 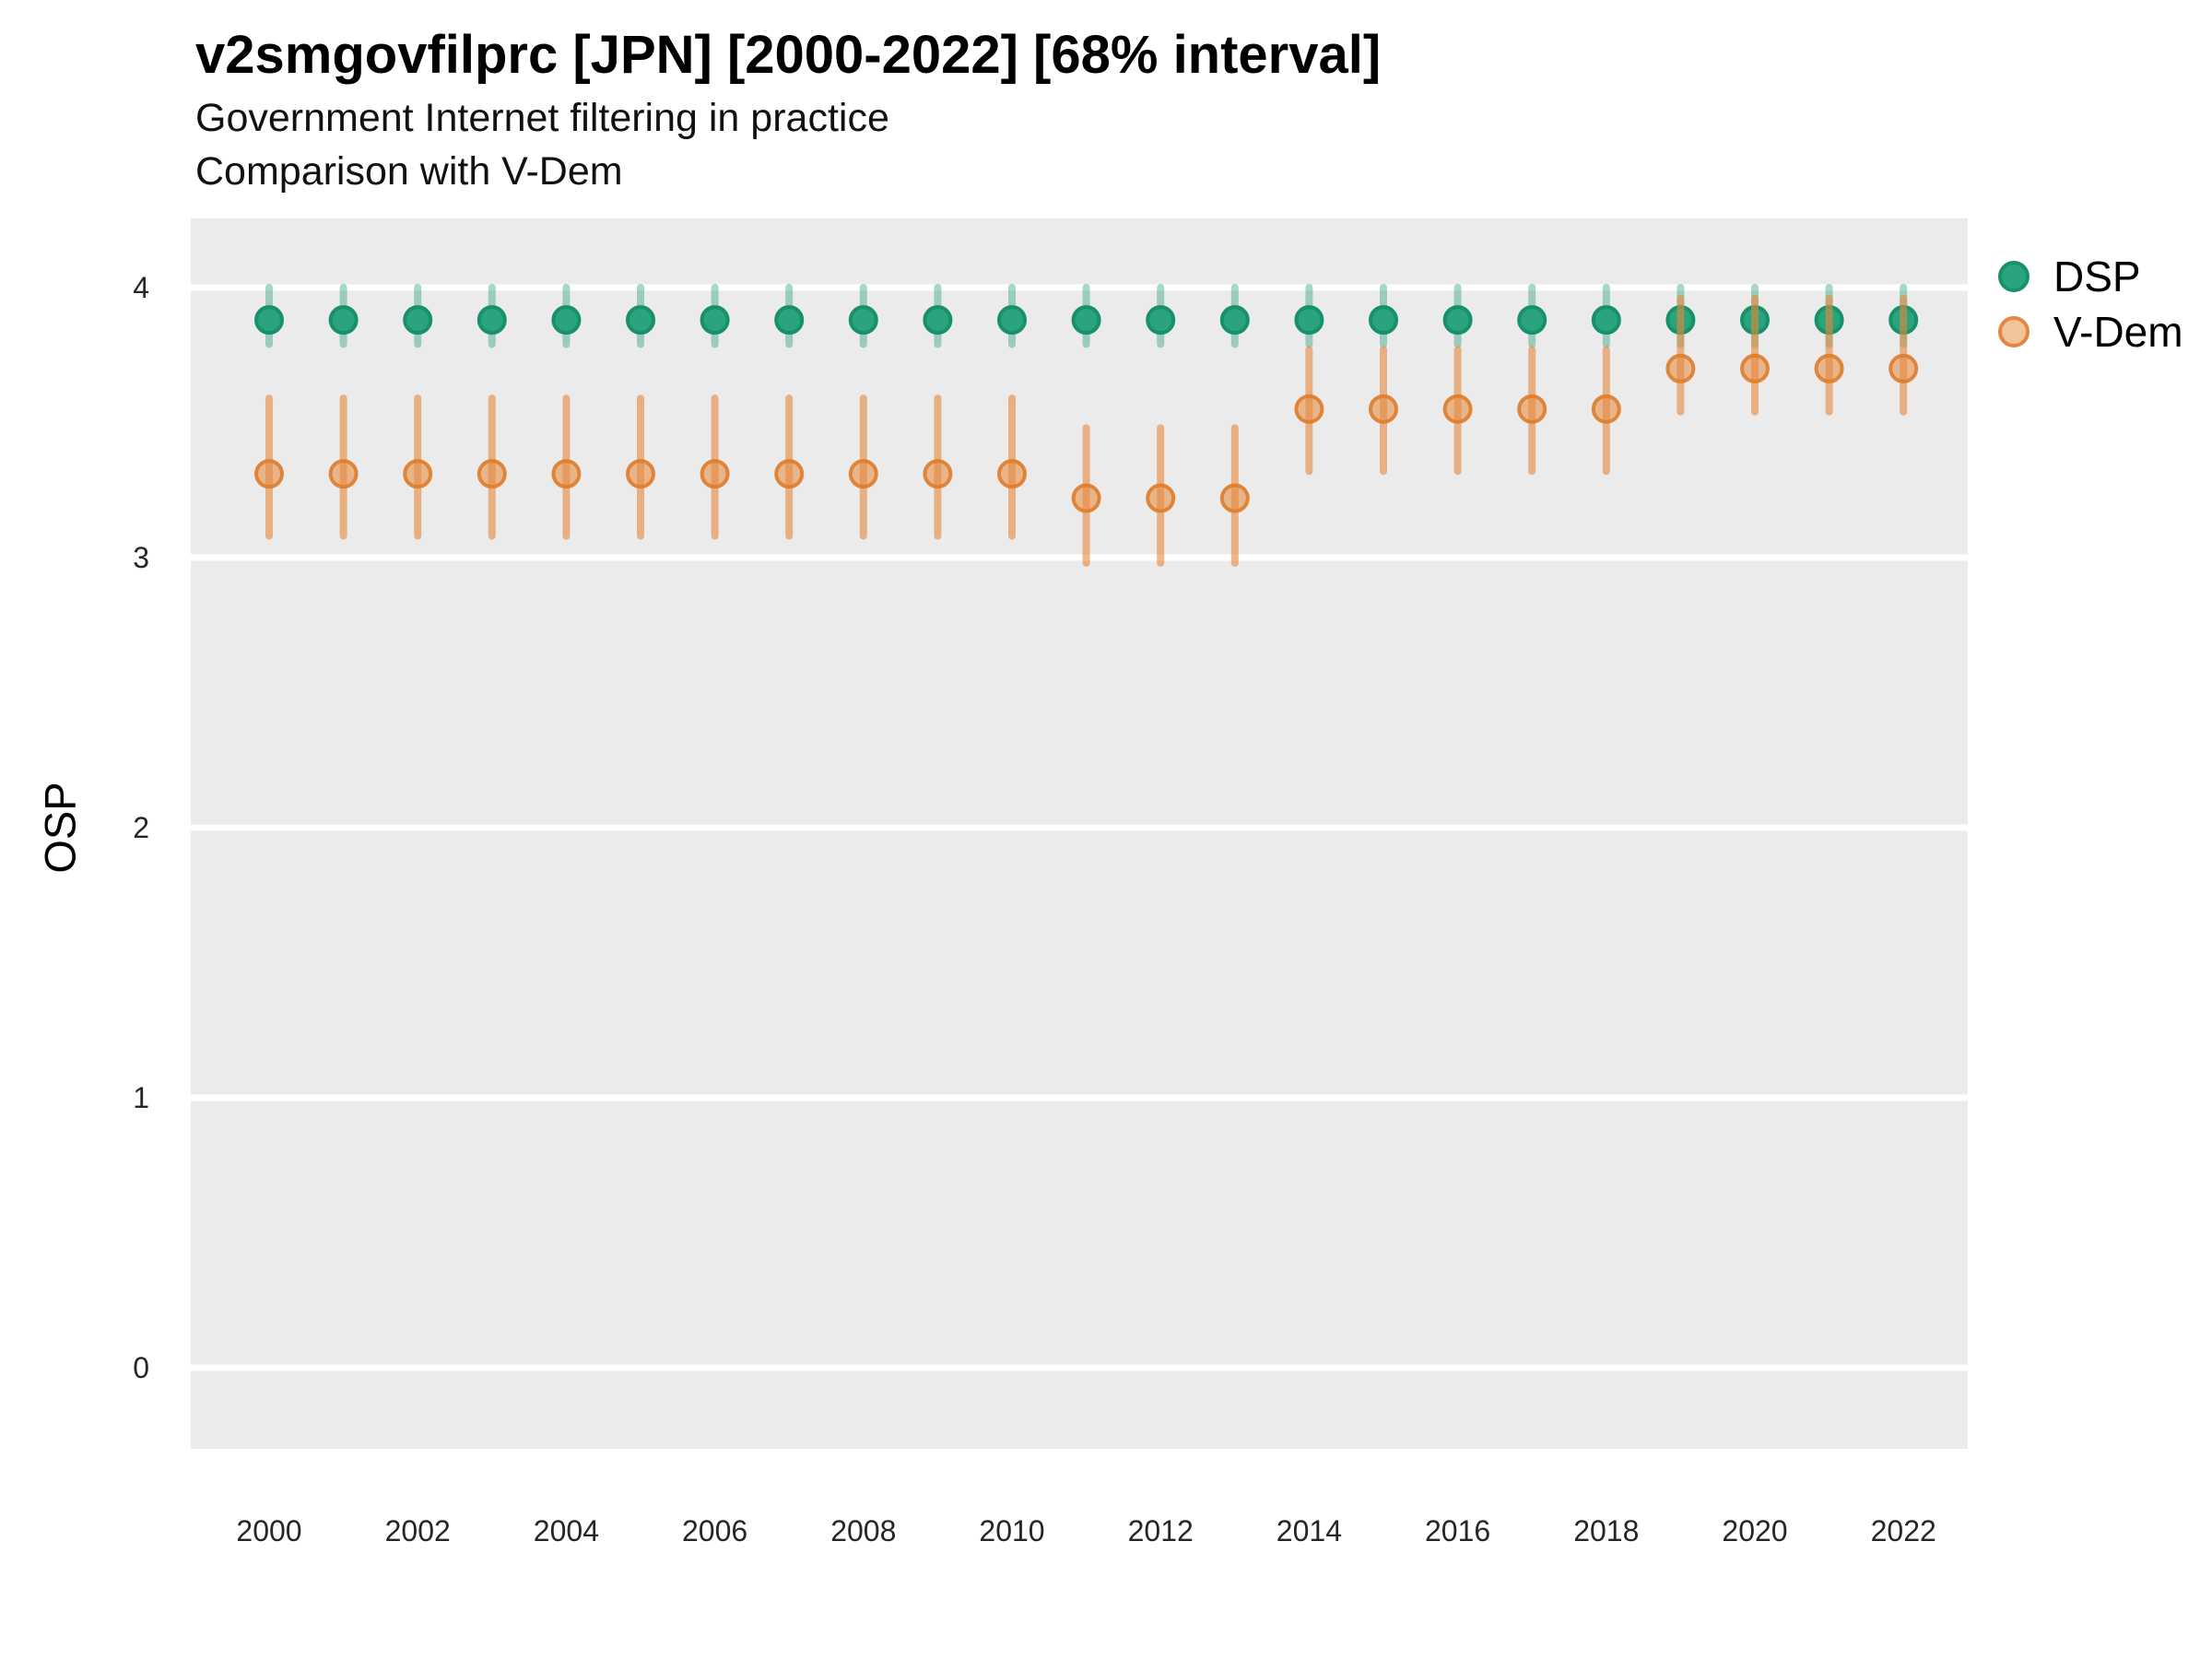 I want to click on data-point-v-dem-2014, so click(x=1309, y=409).